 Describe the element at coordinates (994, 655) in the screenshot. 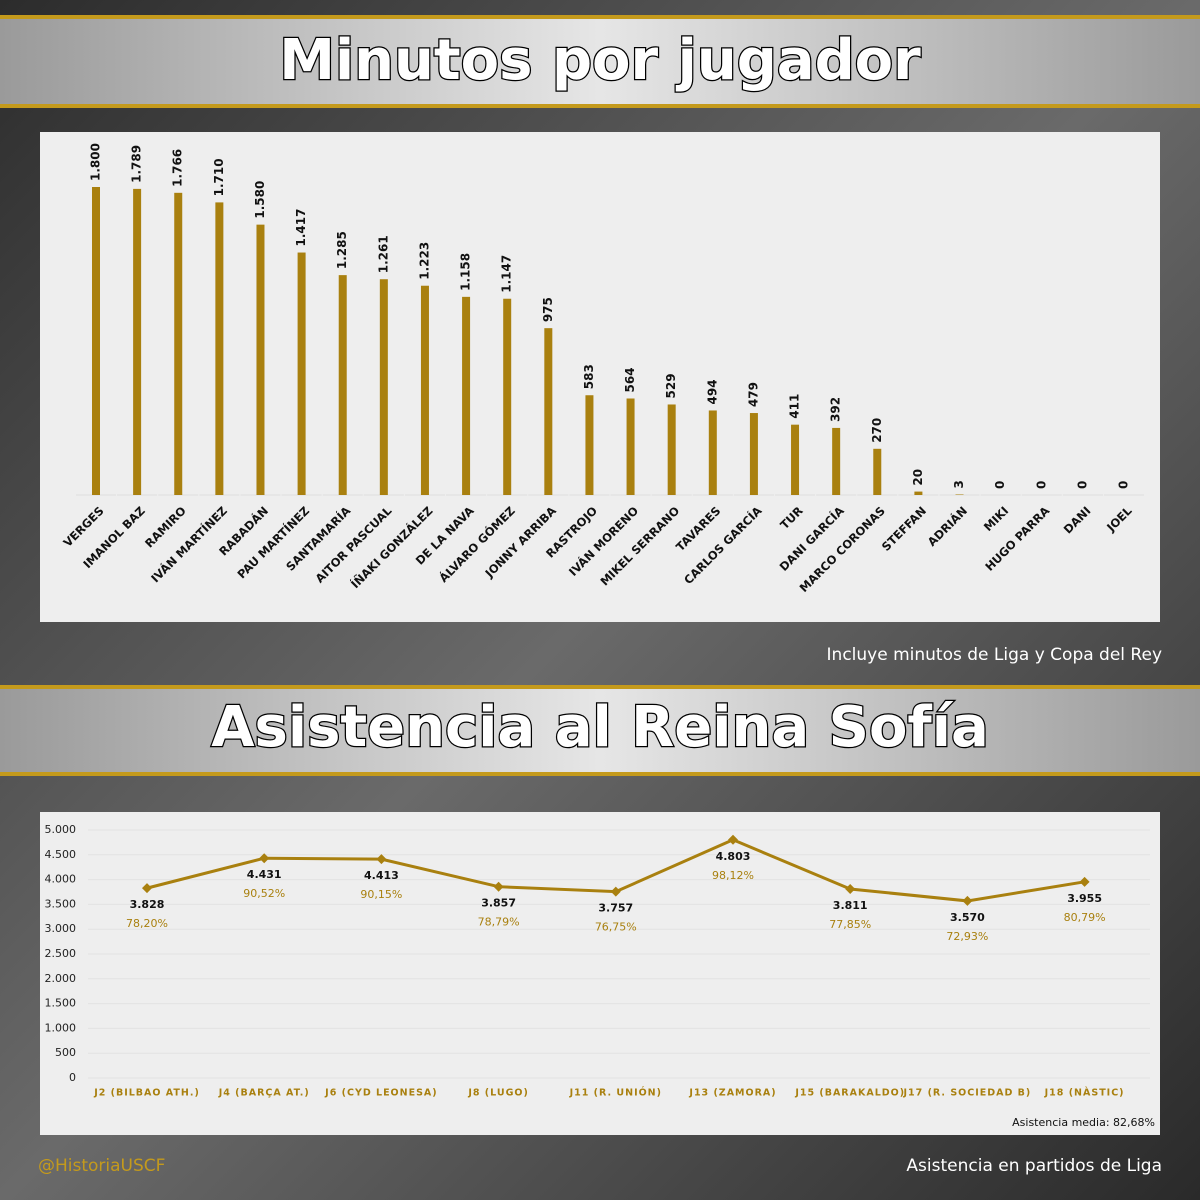

I see `note: Incluye minutos de Liga y Copa del Rey` at that location.